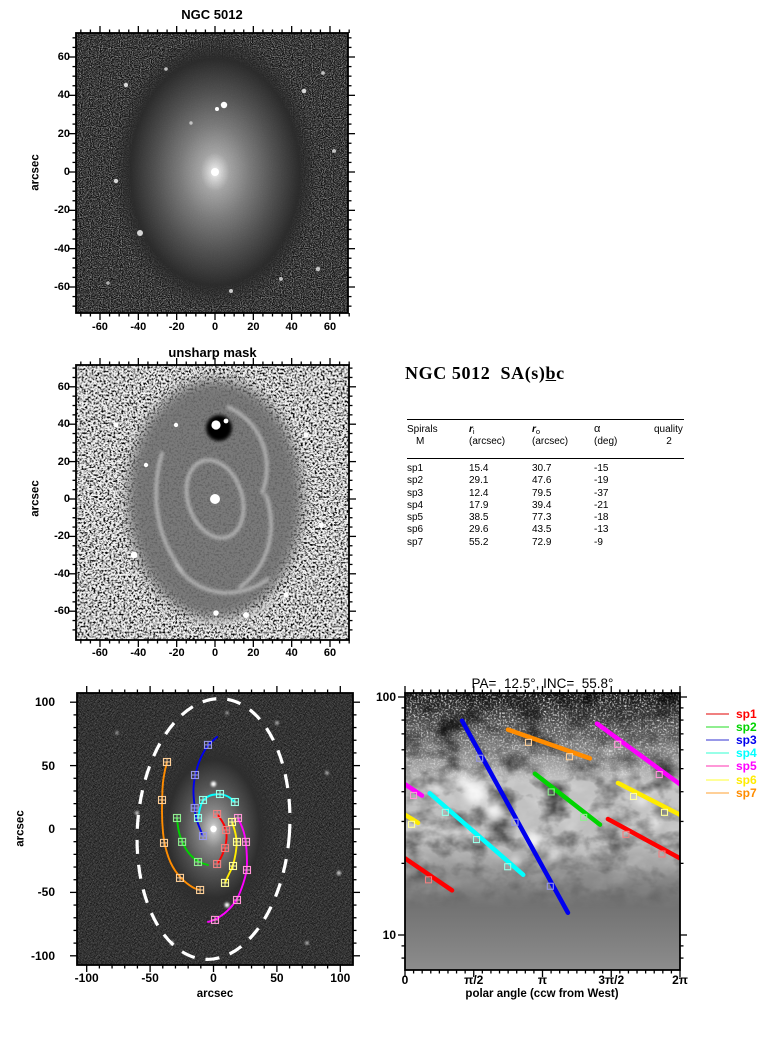  Describe the element at coordinates (215, 994) in the screenshot. I see `panel-deproj-xlabel: arcsec` at that location.